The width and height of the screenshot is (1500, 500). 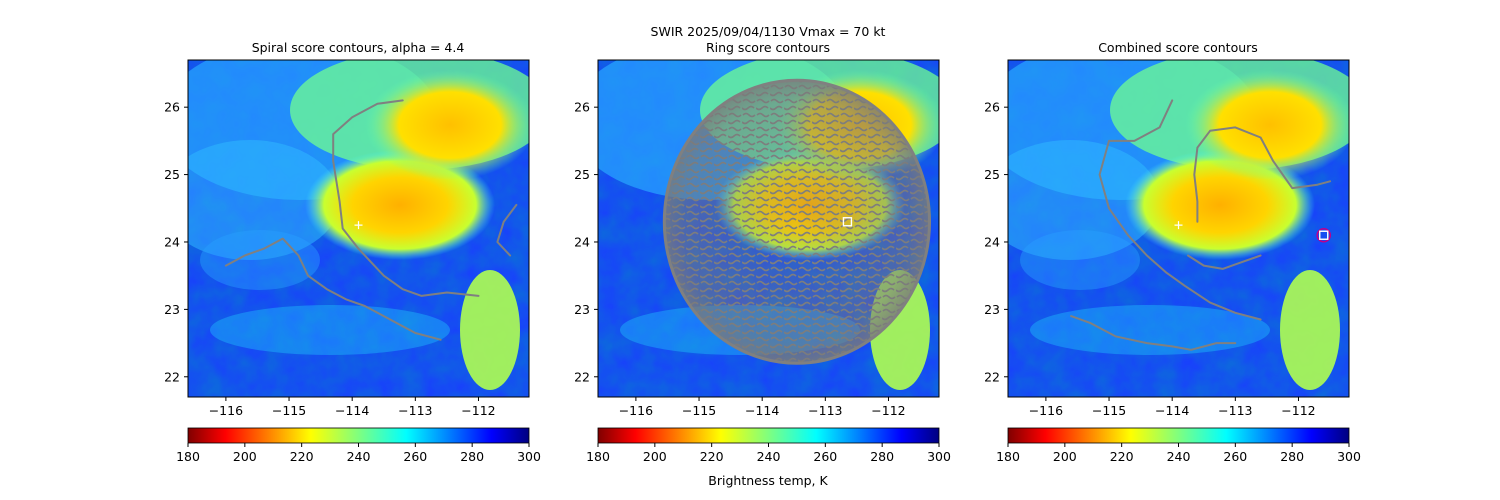 I want to click on panel-spiral-axes: −116 −115 −114 −113 −112 22 23 24 25 26, so click(x=330, y=259).